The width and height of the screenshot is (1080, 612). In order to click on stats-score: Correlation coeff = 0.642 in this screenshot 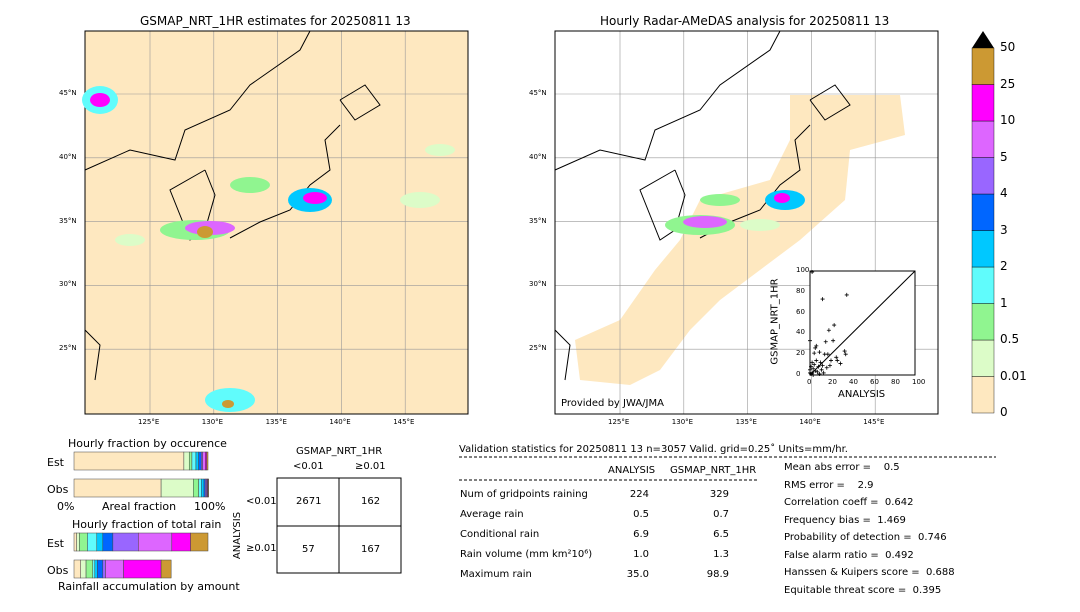, I will do `click(849, 502)`.